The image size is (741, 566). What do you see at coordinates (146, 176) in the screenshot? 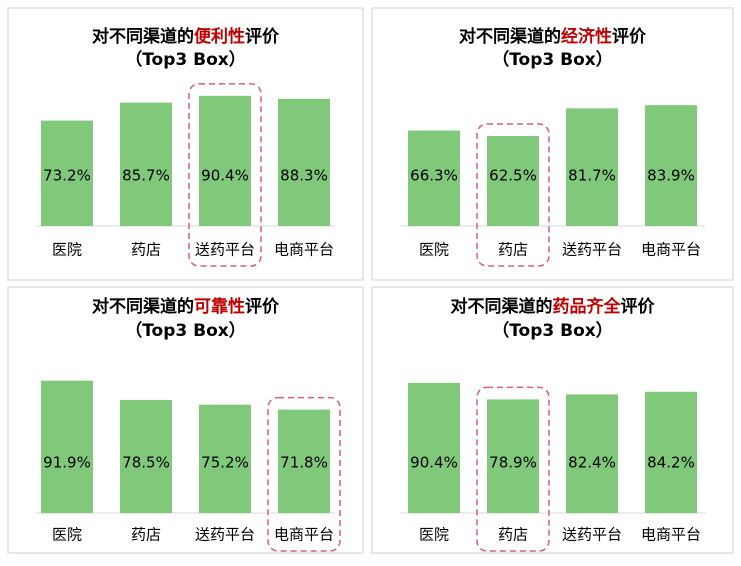
I see `value-label: 85.7%` at bounding box center [146, 176].